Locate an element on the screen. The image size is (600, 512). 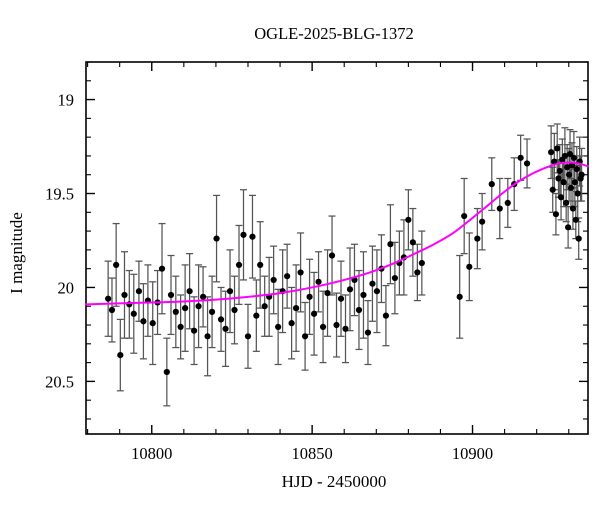
plot-title-group: OGLE-2025-BLG-1372 is located at coordinates (333, 33).